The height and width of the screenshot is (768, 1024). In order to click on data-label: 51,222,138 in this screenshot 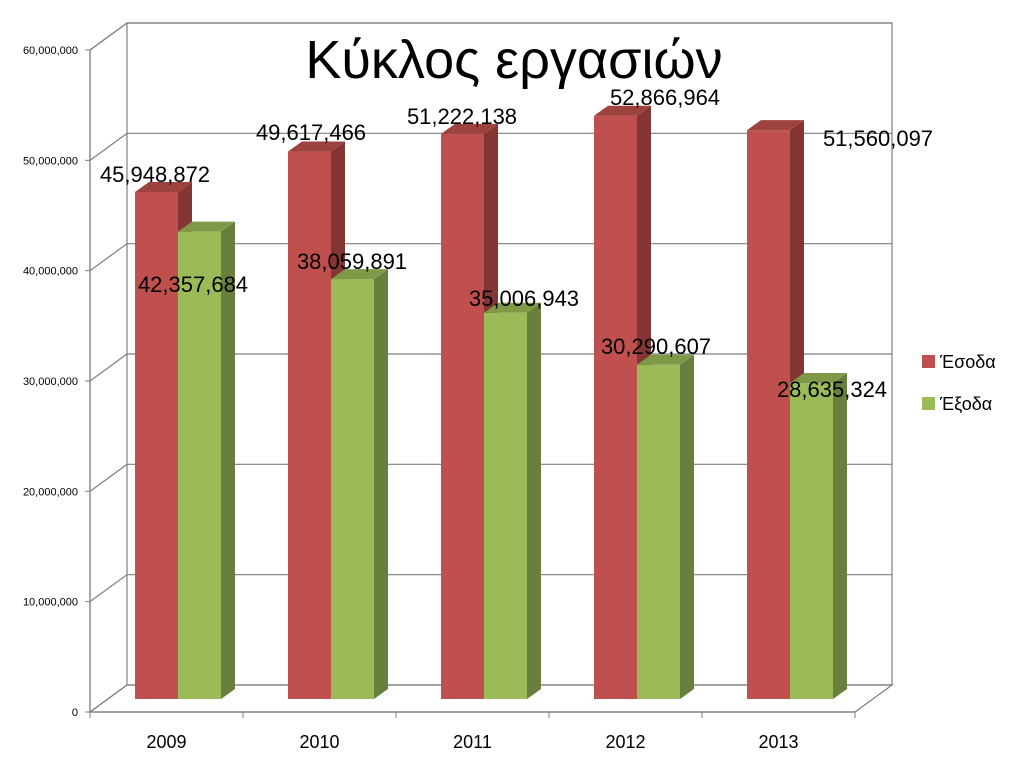, I will do `click(462, 116)`.